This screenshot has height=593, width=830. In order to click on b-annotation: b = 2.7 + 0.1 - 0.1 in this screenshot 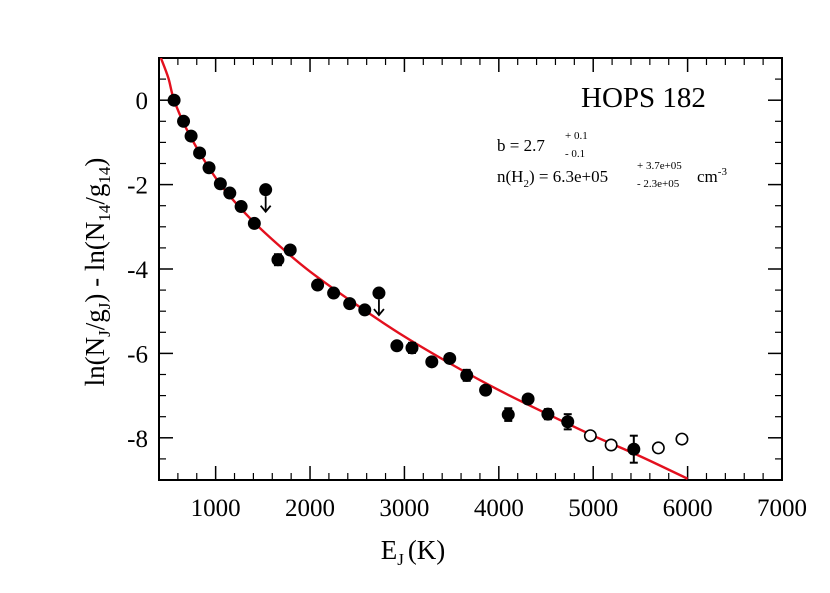, I will do `click(542, 145)`.